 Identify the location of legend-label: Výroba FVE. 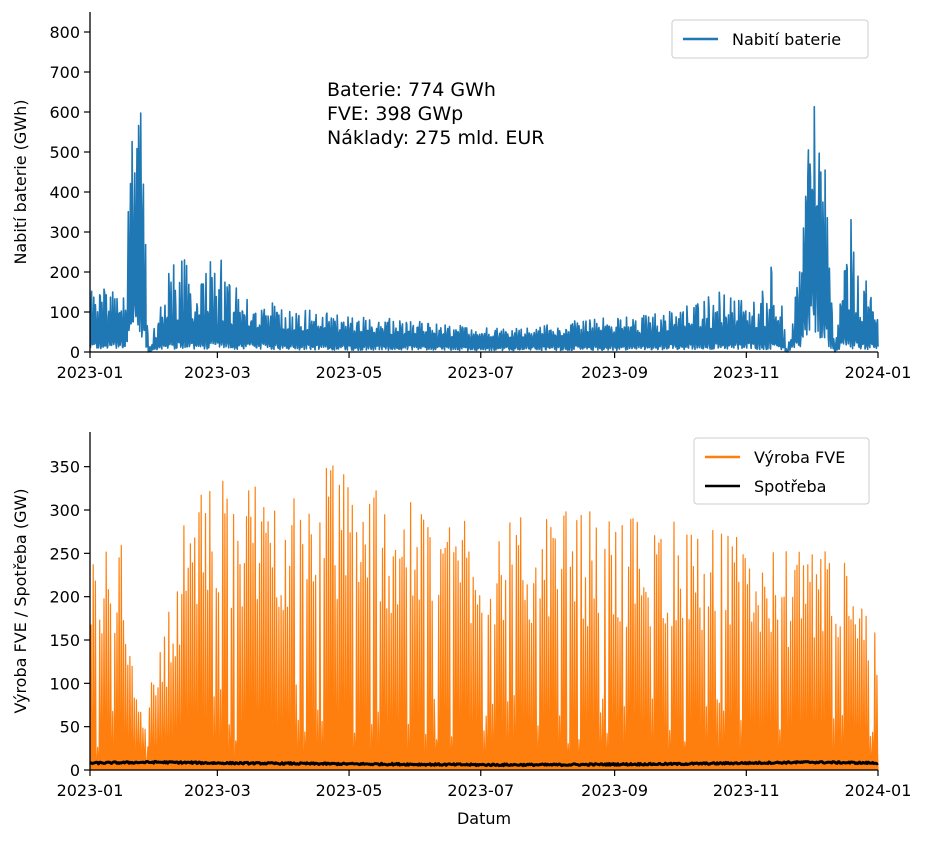
(799, 457).